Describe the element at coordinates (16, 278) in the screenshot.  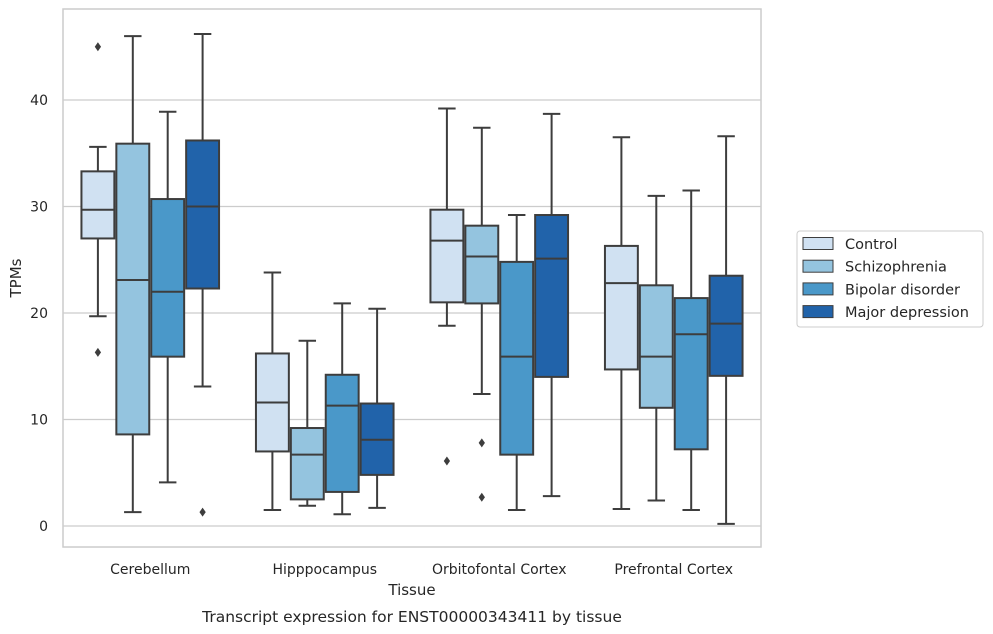
I see `y-axis-label: TPMs` at that location.